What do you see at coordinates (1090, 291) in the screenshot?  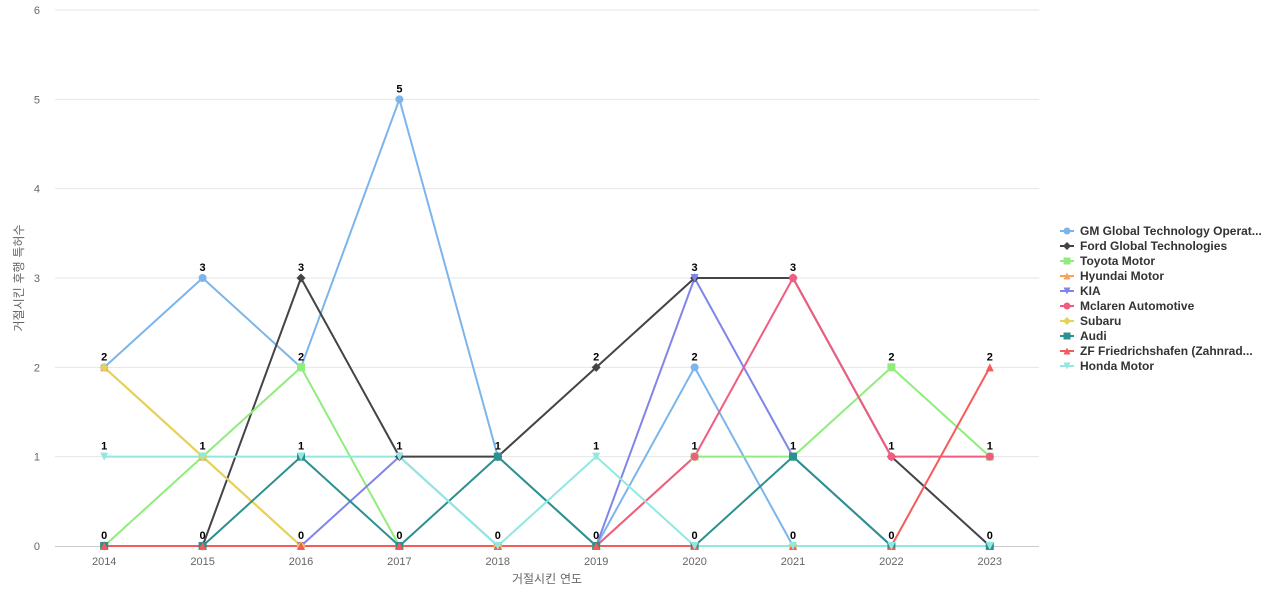 I see `legend-label: KIA` at bounding box center [1090, 291].